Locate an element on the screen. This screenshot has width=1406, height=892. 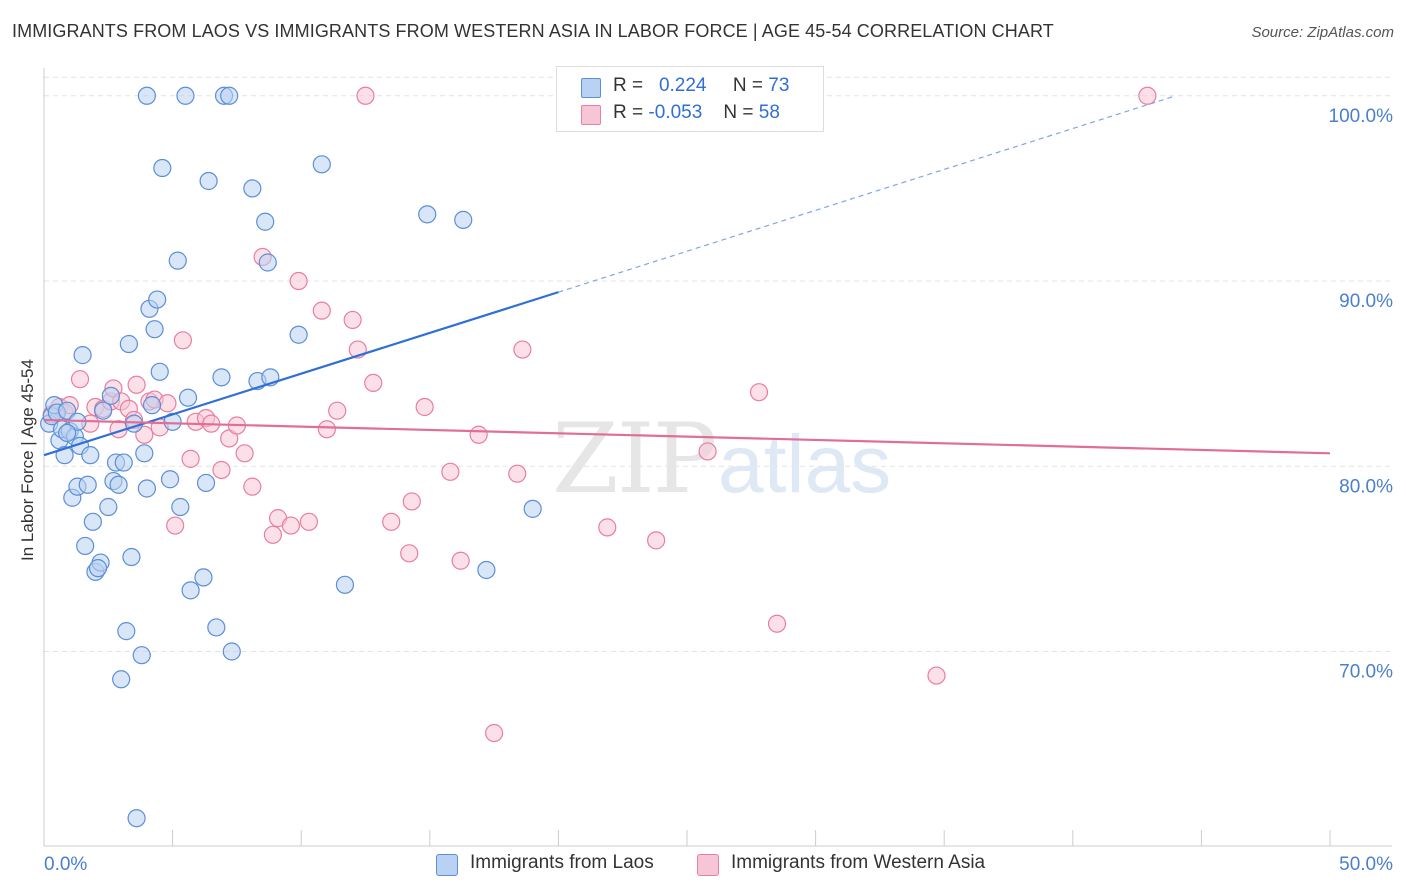
y-tick-label: 70.0% is located at coordinates (1366, 672).